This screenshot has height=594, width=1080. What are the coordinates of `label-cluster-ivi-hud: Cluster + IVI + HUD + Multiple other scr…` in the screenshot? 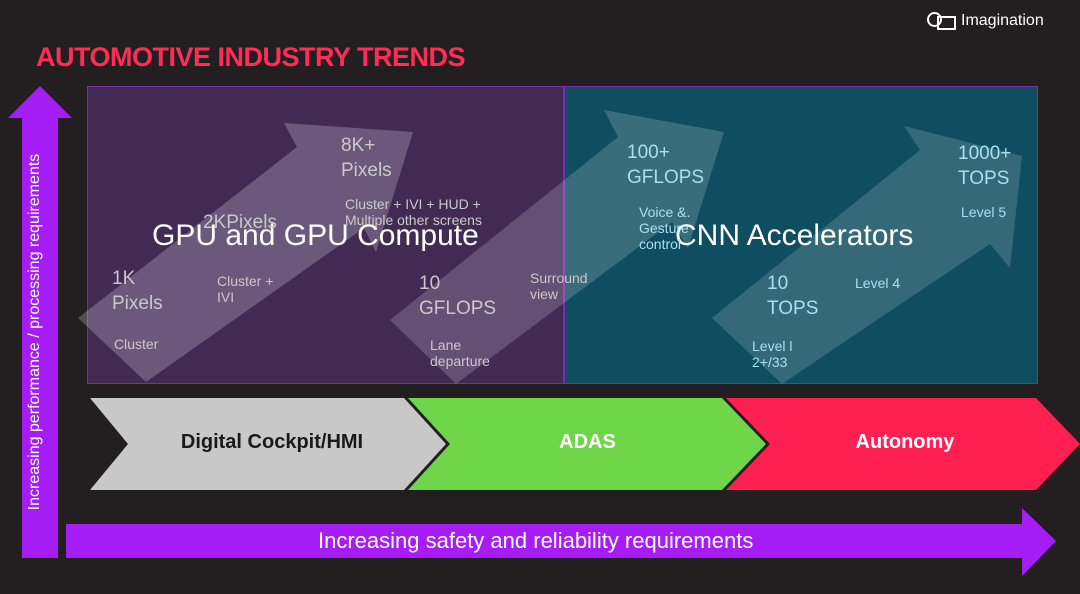 It's located at (413, 212).